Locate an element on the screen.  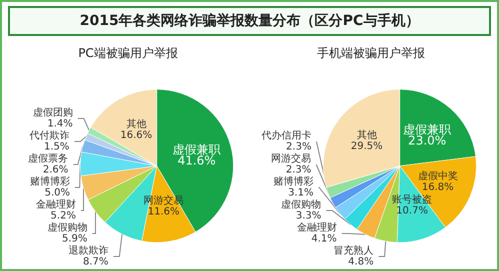
data-label: 16.8% is located at coordinates (438, 188).